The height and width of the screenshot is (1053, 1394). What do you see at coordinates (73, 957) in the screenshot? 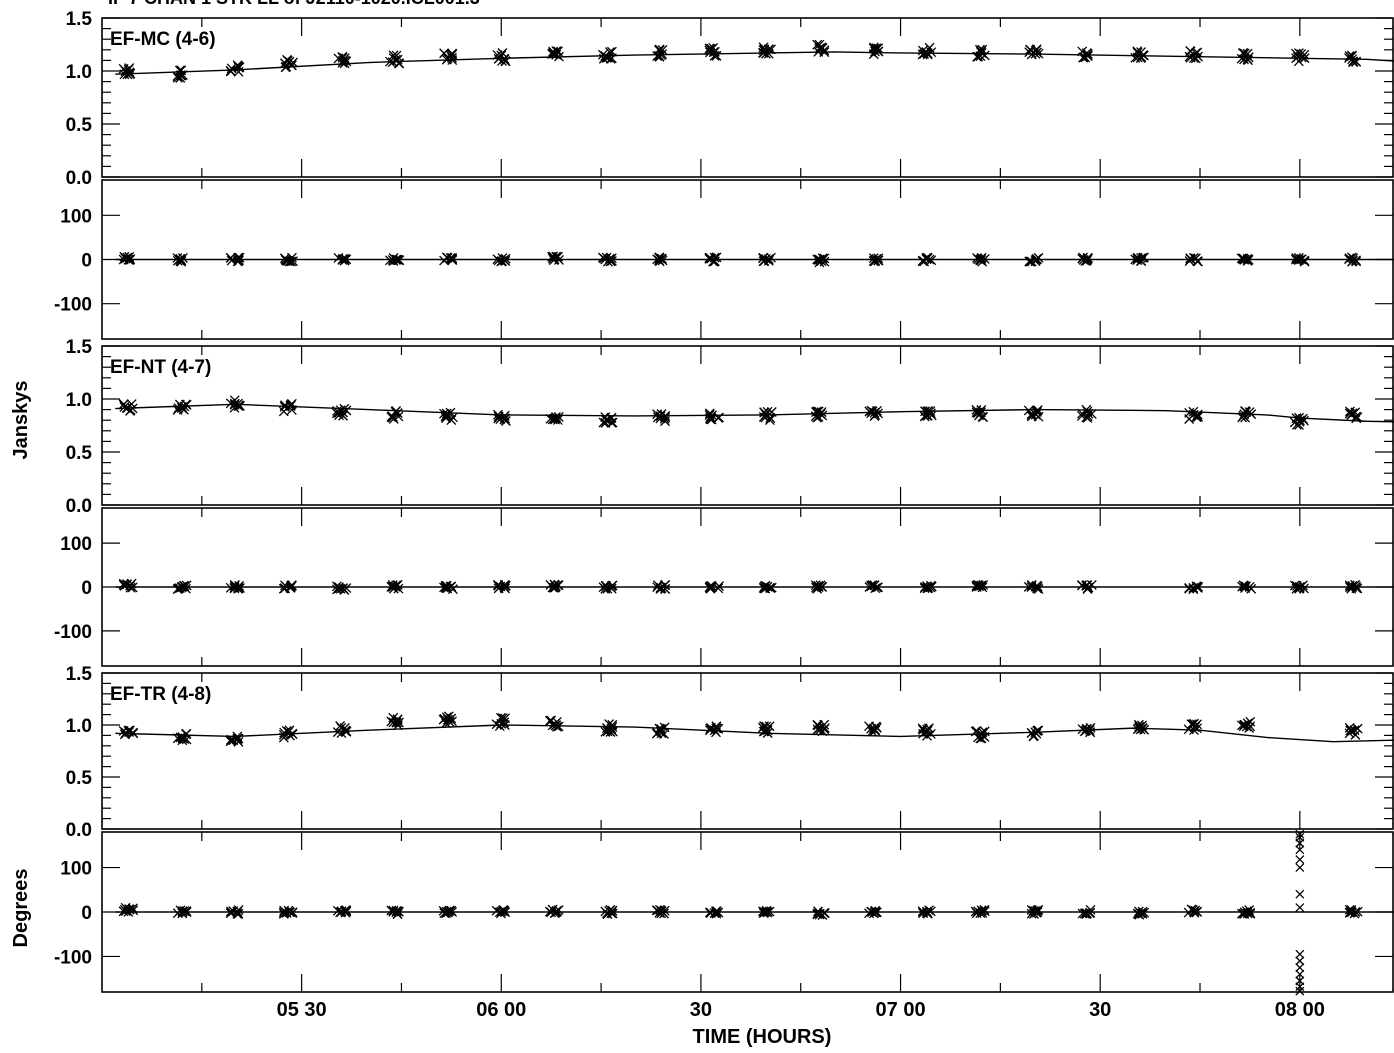
I see `y-tick-label: -100` at bounding box center [73, 957].